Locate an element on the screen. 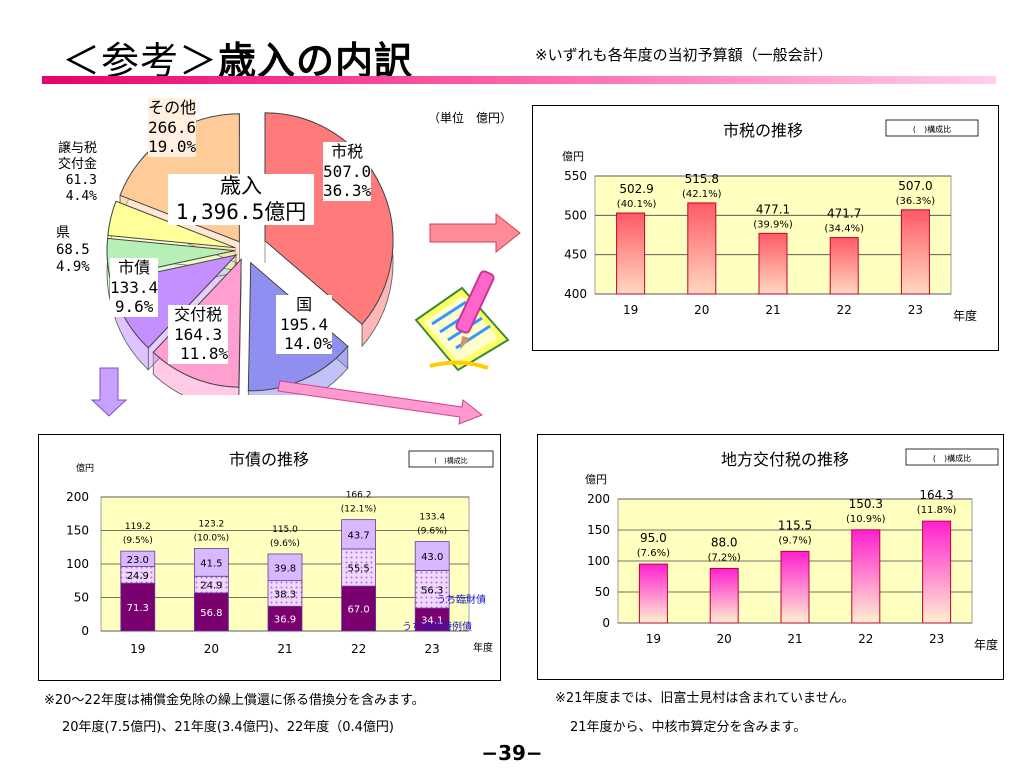  value-label-20: 88.0 is located at coordinates (724, 542).